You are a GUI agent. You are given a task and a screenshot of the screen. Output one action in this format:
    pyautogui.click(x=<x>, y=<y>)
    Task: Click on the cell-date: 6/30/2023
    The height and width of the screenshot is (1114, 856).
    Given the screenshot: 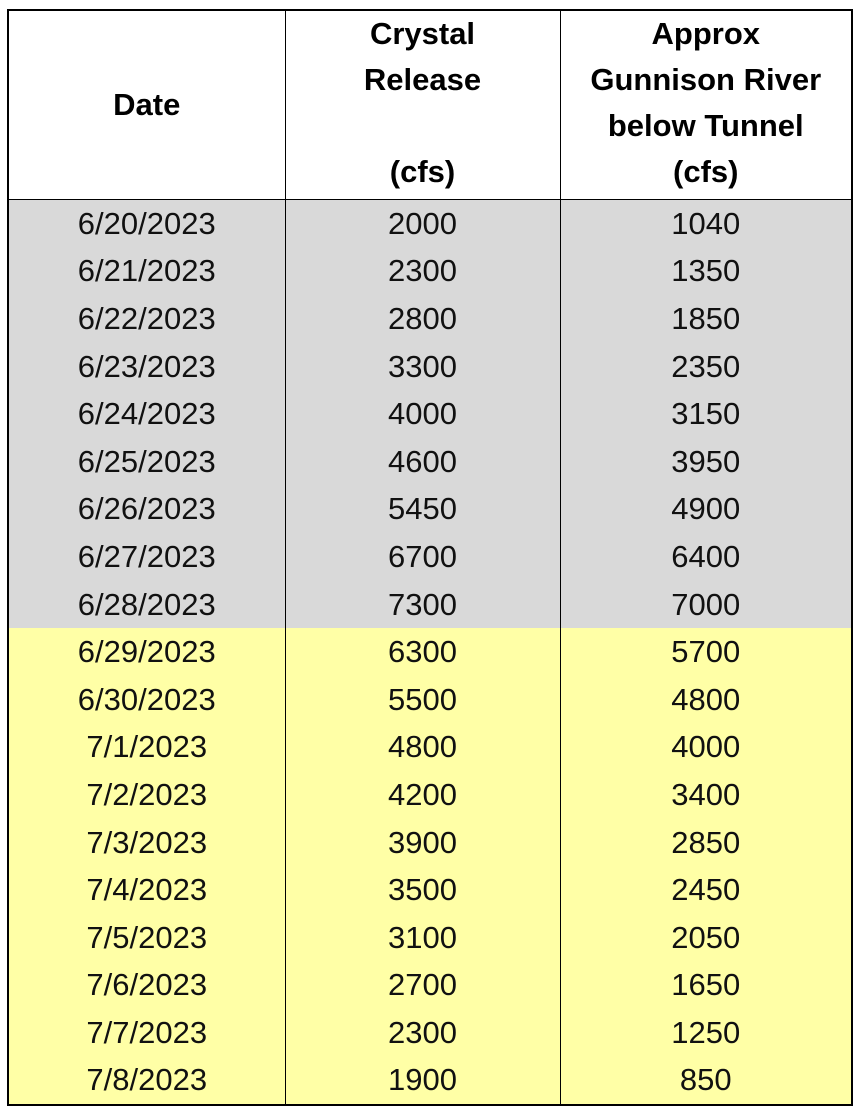 What is the action you would take?
    pyautogui.click(x=146, y=699)
    